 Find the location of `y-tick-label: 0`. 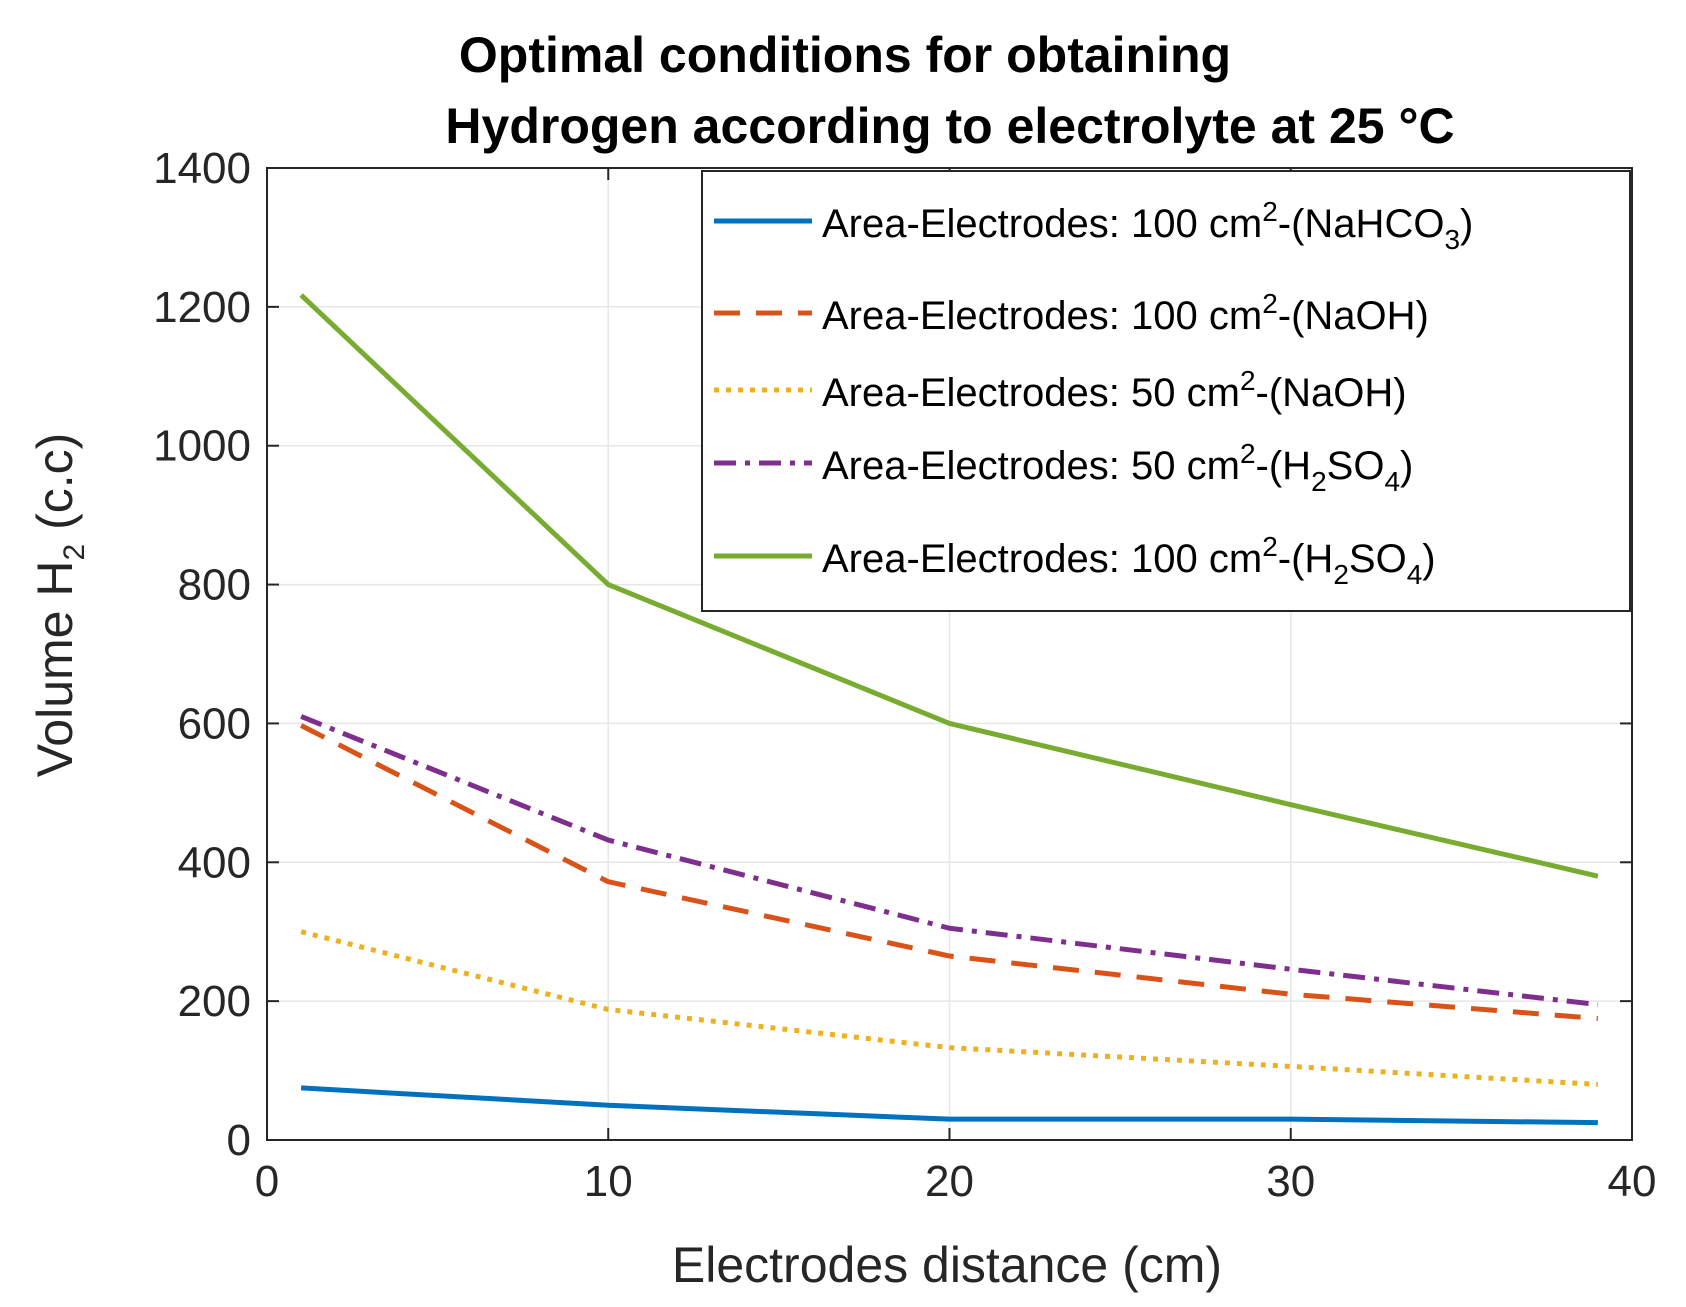

y-tick-label: 0 is located at coordinates (239, 1140).